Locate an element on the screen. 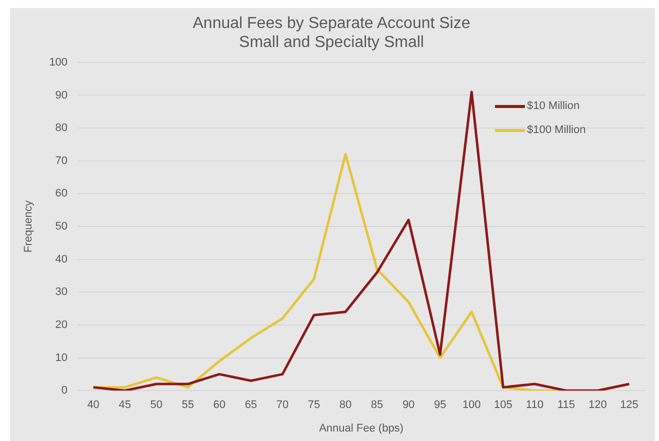  x-tick-label: 125 is located at coordinates (629, 405).